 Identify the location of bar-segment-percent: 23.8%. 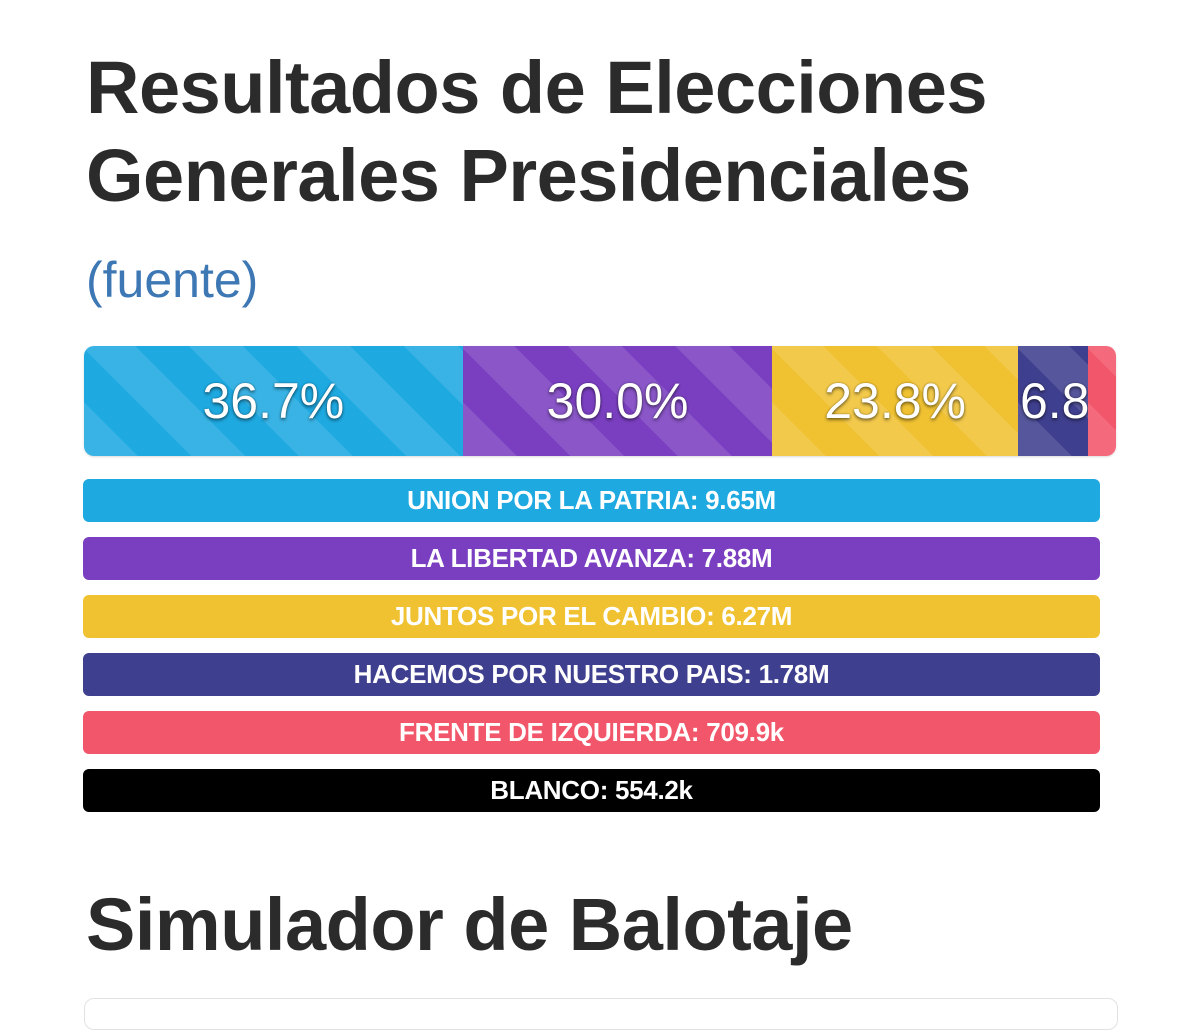
(895, 401).